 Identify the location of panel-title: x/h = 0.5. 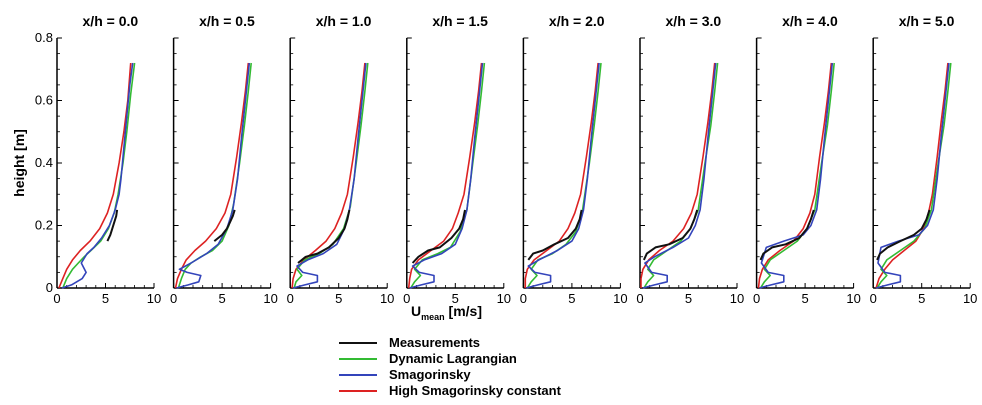
(227, 21).